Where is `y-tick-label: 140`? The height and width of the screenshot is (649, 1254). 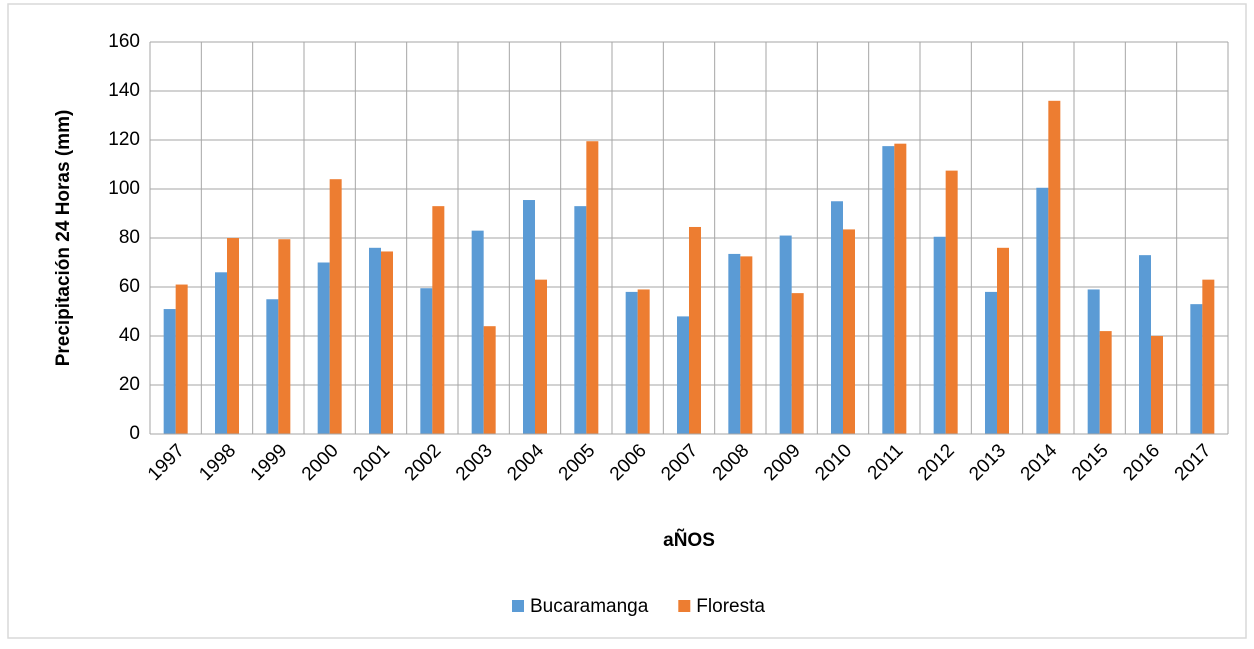
y-tick-label: 140 is located at coordinates (124, 90).